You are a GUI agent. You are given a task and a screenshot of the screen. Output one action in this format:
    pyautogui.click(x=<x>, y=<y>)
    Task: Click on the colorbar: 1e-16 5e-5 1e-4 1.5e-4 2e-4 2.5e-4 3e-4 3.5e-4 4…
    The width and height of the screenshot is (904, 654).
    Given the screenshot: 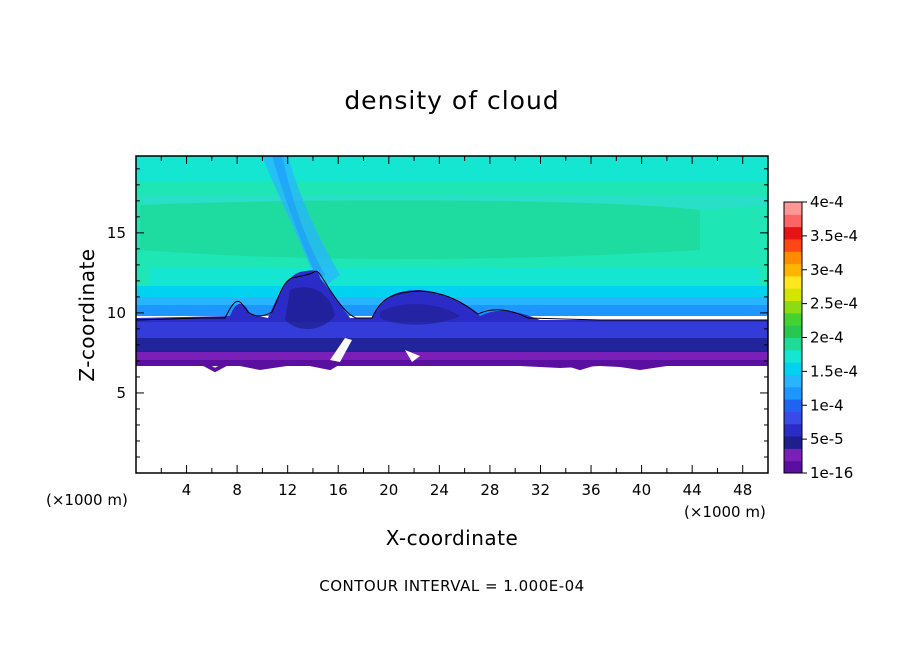 What is the action you would take?
    pyautogui.click(x=820, y=337)
    